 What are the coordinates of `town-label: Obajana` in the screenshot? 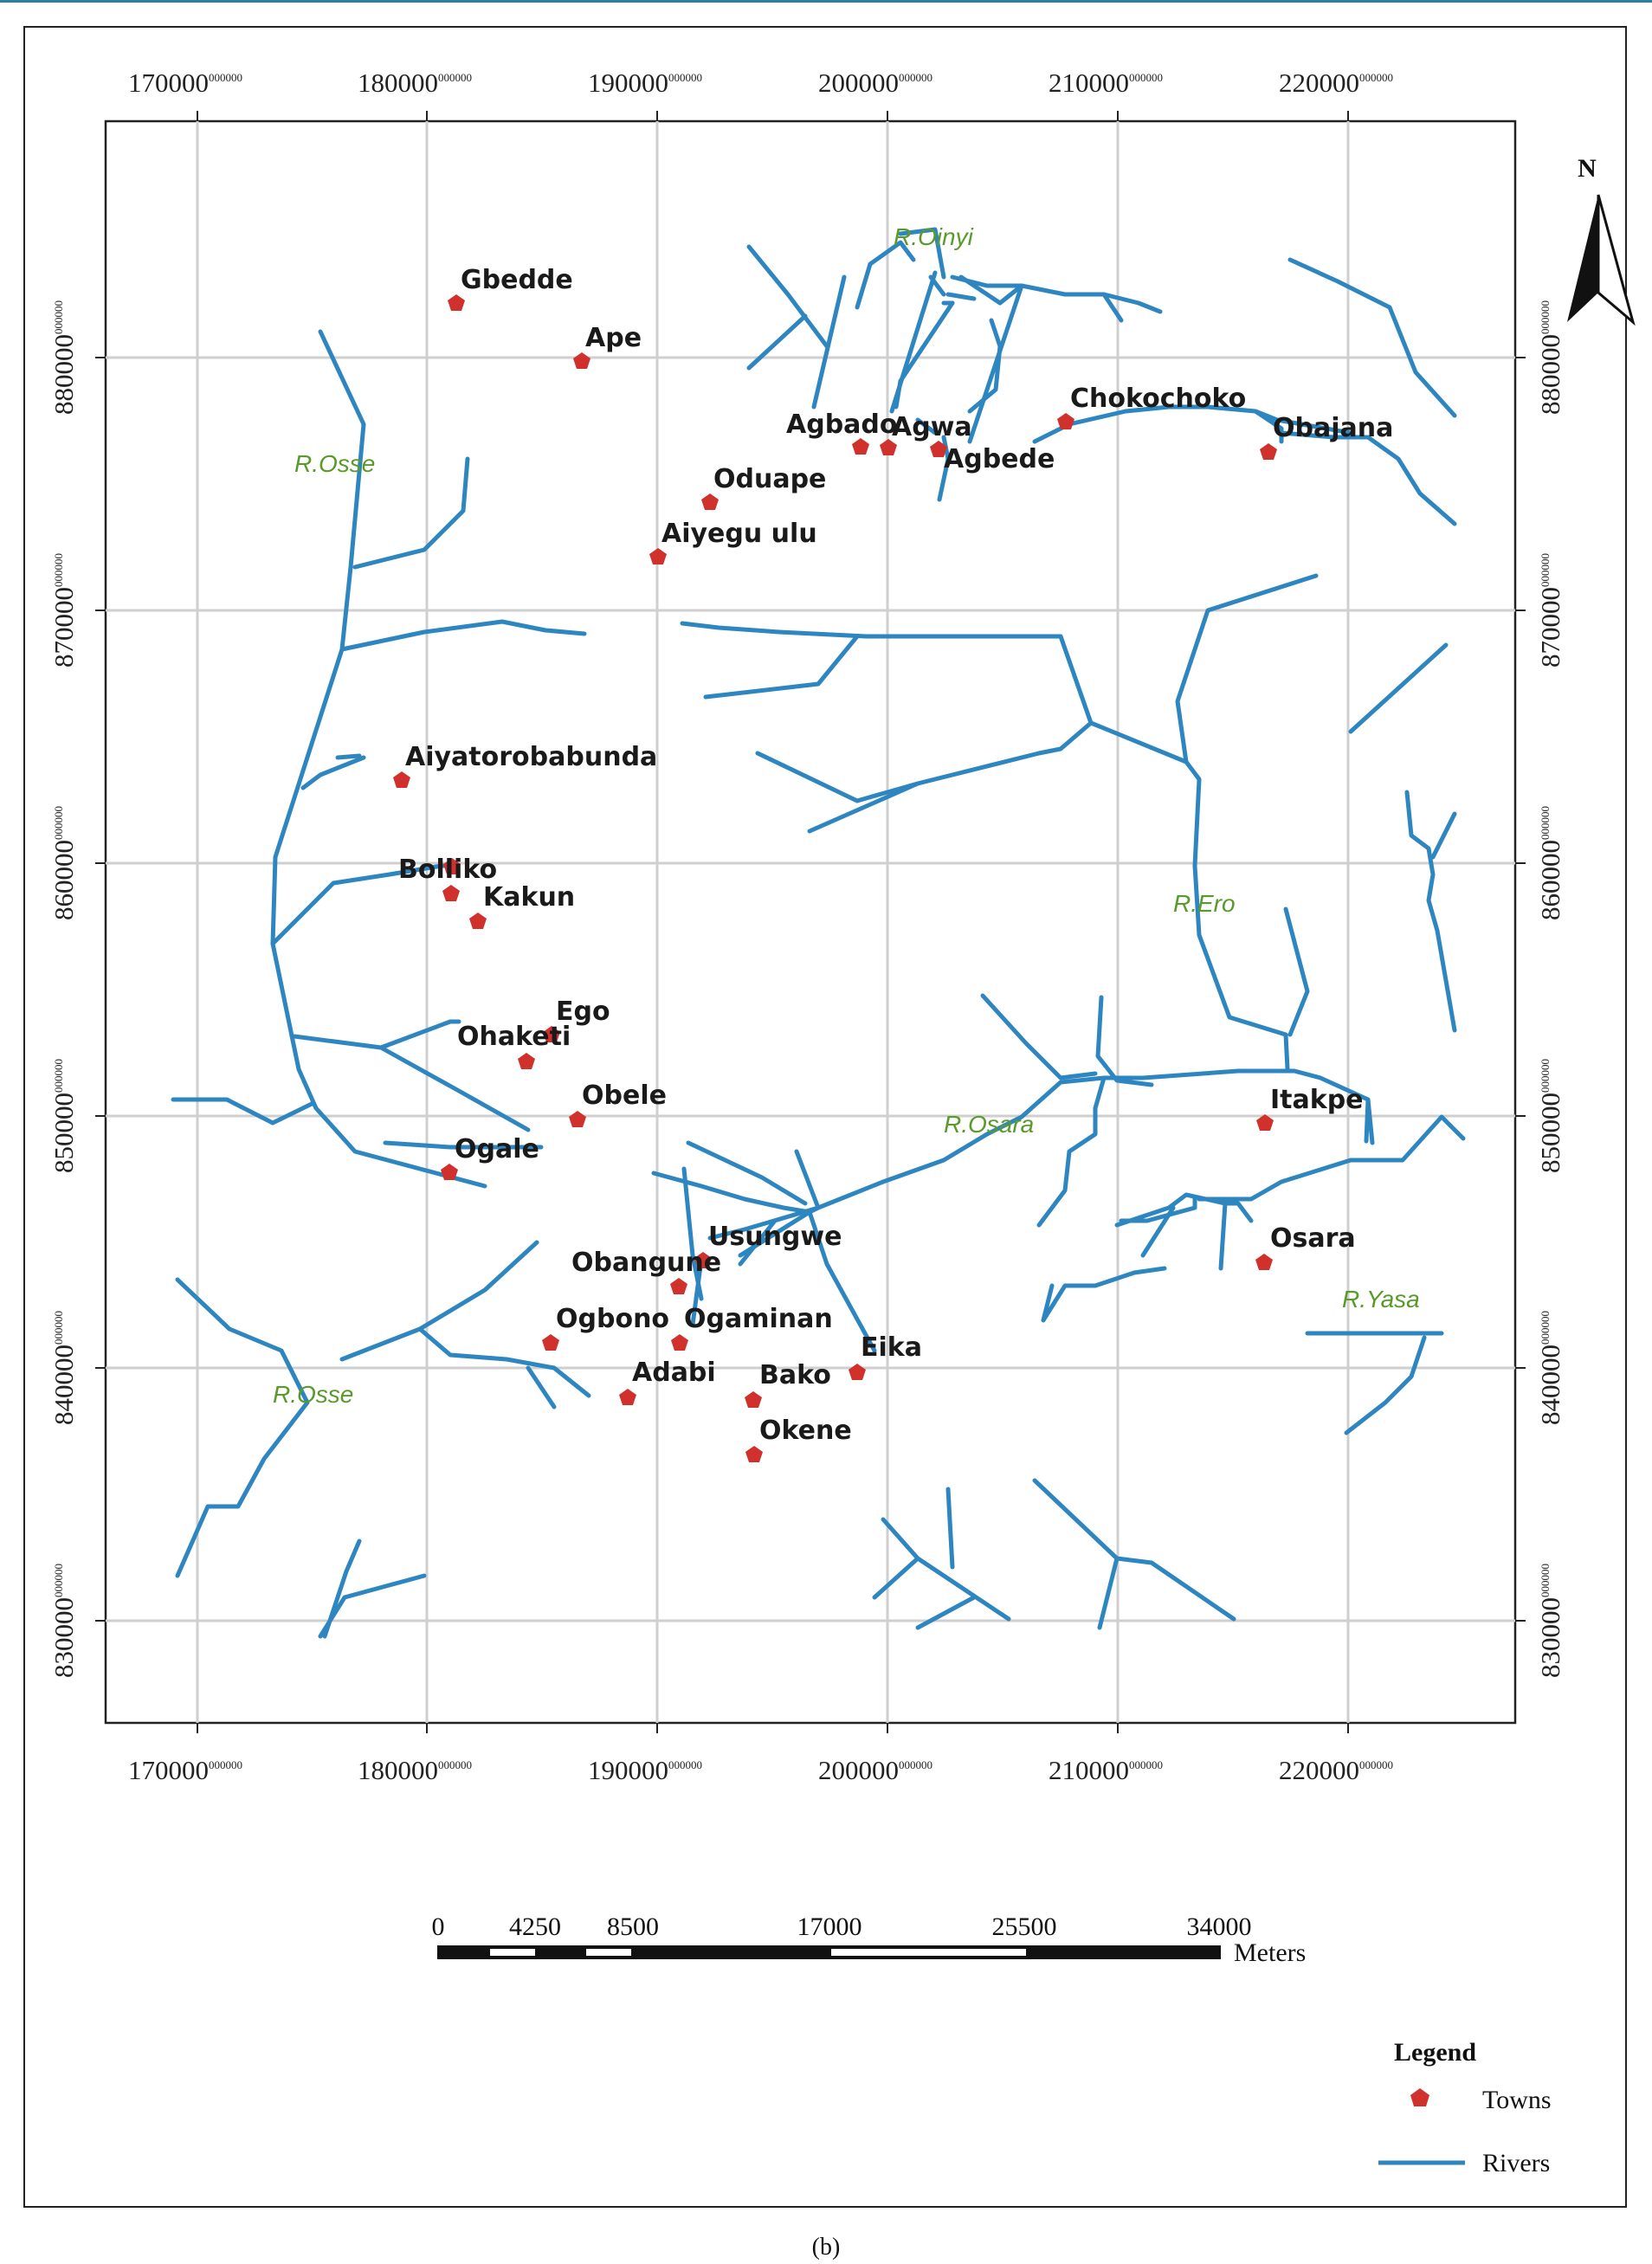 It's located at (1333, 428).